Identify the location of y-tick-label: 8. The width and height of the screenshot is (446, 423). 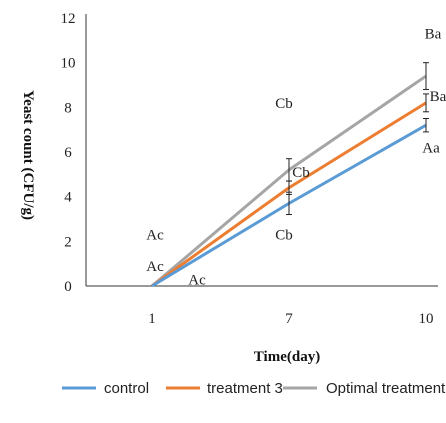
(68, 108).